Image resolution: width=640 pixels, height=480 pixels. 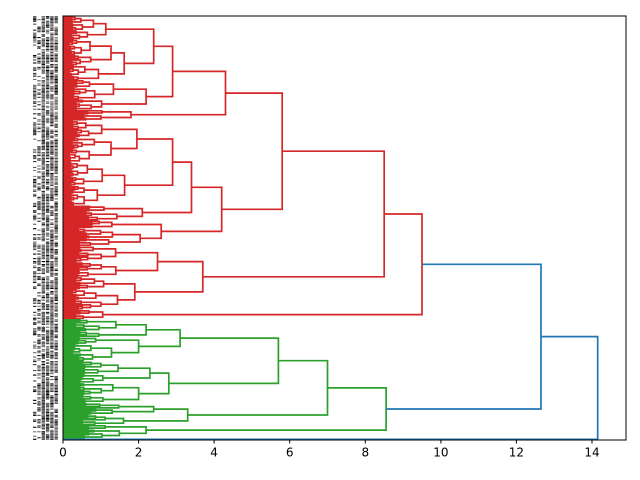 I want to click on dendrogram-links, so click(x=225, y=378).